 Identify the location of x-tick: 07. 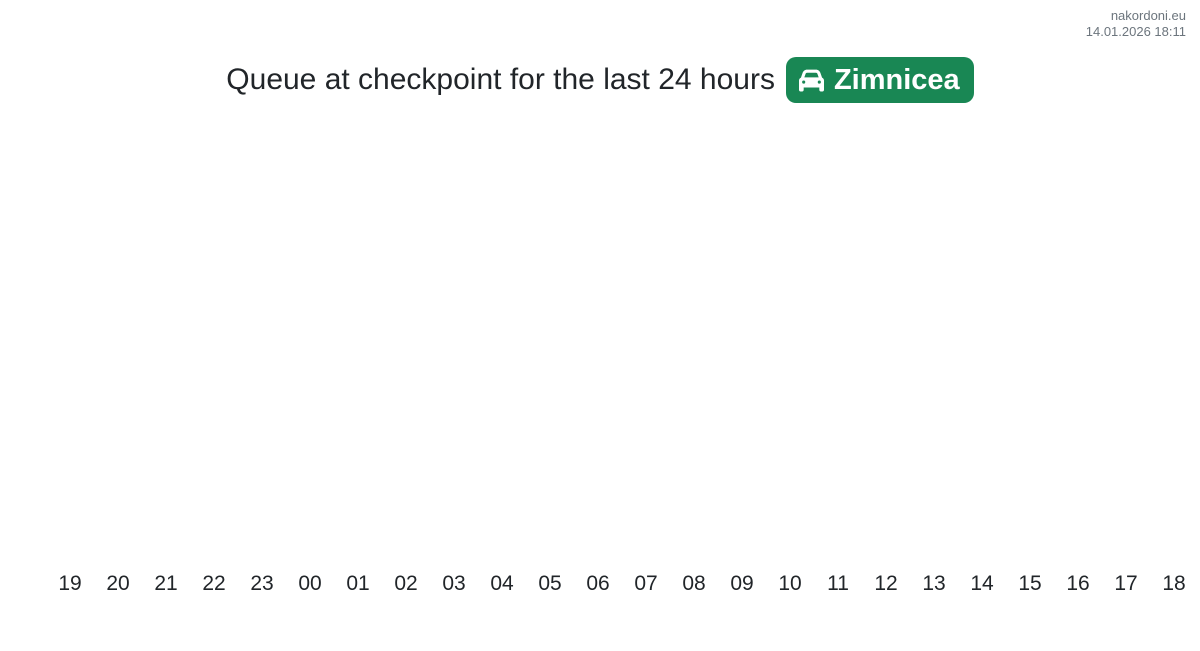
(646, 583).